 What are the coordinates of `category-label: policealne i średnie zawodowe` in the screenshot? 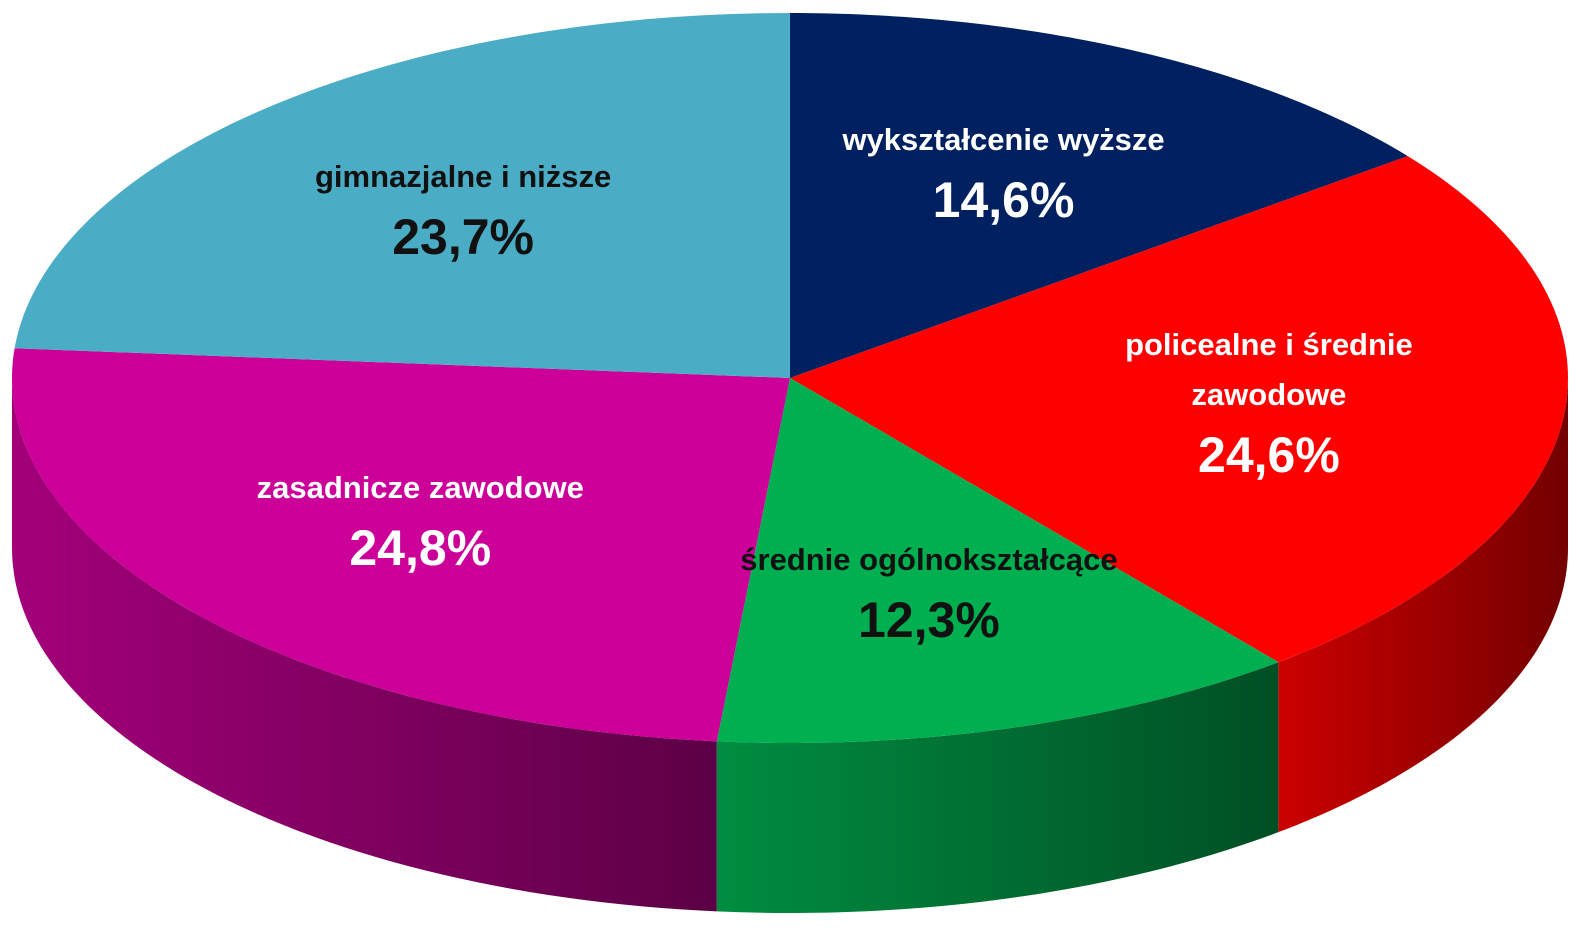 It's located at (1269, 369).